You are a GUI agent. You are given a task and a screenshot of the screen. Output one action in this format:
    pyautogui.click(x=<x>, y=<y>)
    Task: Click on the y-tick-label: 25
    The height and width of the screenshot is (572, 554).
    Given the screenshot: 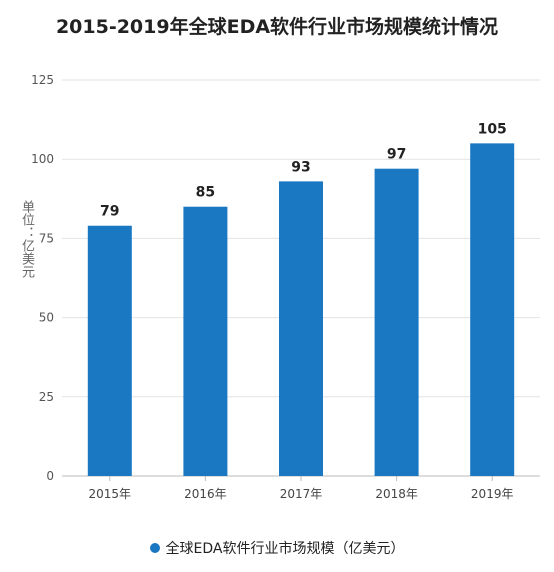 What is the action you would take?
    pyautogui.click(x=46, y=397)
    